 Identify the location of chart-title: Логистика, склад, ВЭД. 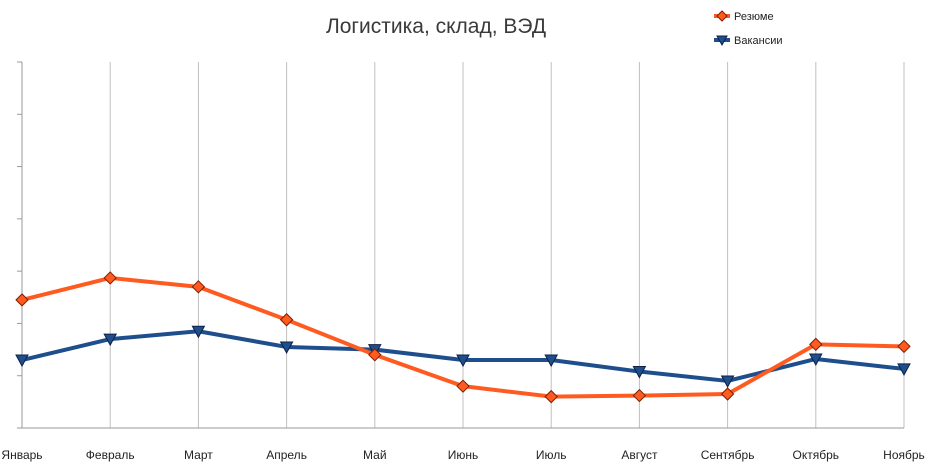
(436, 26).